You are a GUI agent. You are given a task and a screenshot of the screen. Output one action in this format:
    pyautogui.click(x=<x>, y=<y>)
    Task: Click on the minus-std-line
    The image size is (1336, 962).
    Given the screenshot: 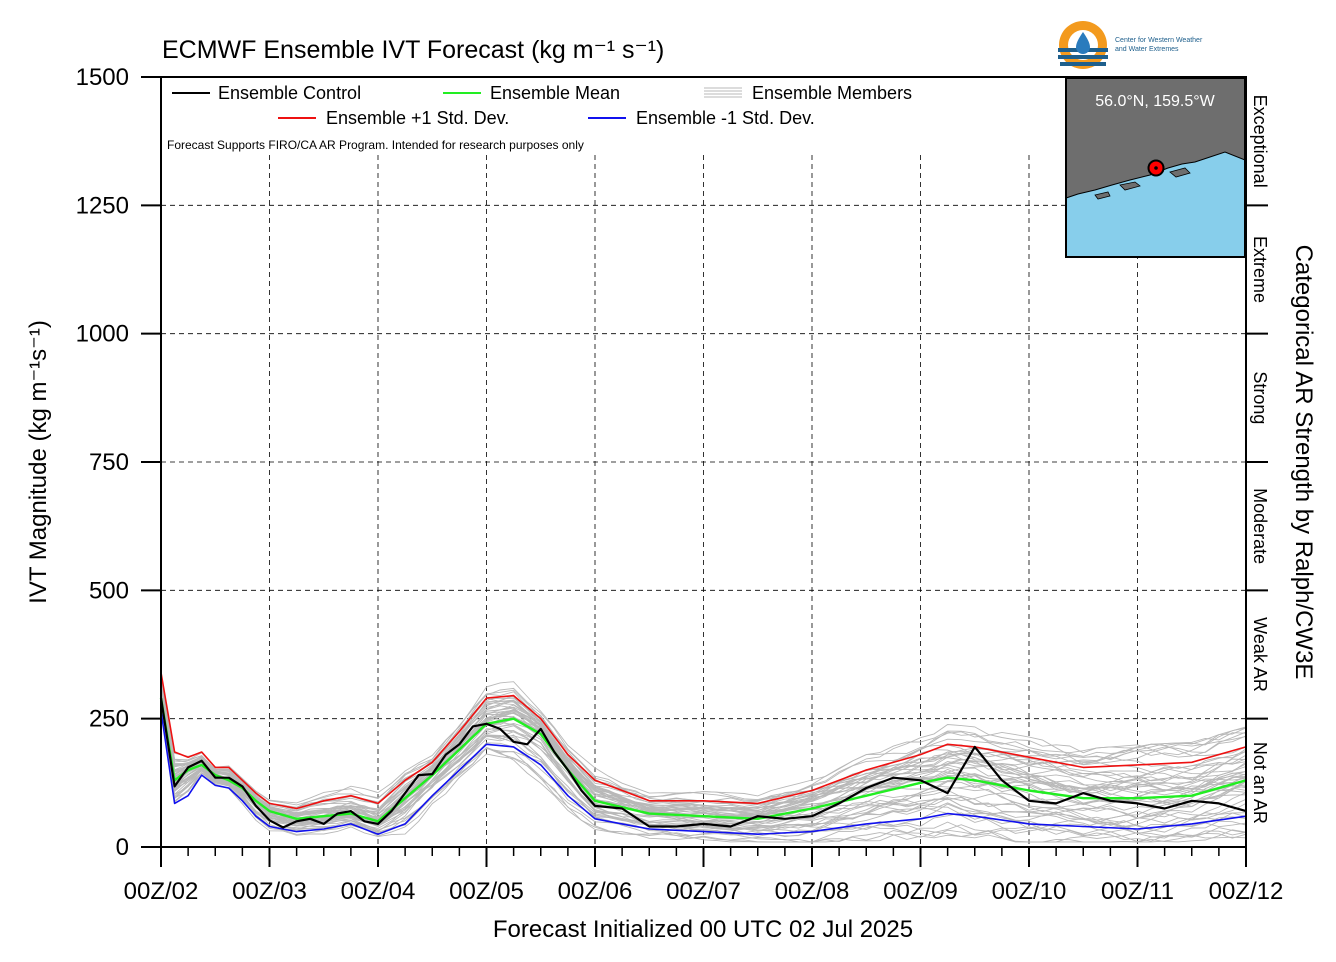 What is the action you would take?
    pyautogui.click(x=703, y=773)
    